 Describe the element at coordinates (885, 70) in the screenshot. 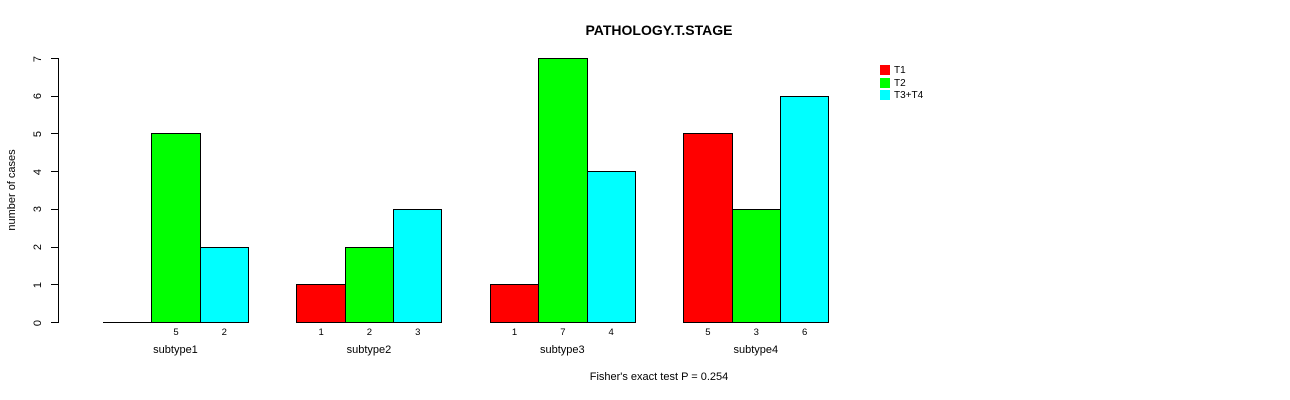

I see `legend-swatch-t1` at that location.